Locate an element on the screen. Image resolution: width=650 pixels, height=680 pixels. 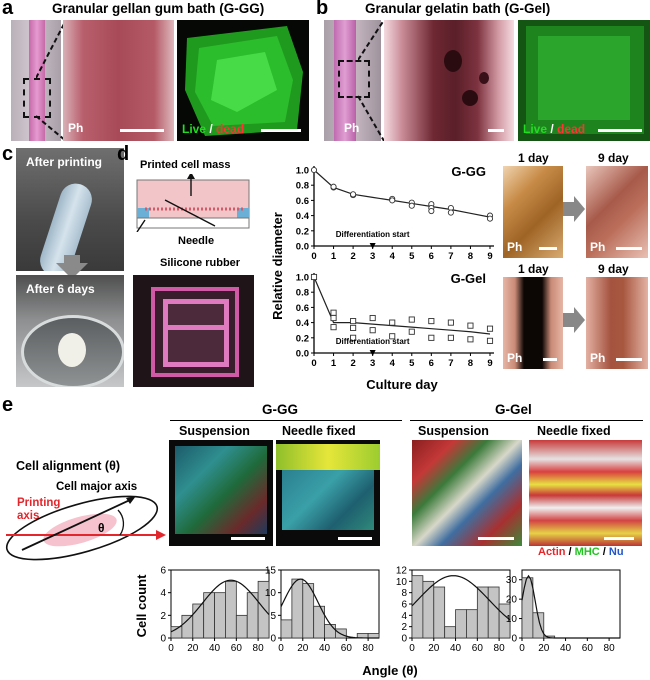
y-tick-label: 4 is located at coordinates (404, 616).